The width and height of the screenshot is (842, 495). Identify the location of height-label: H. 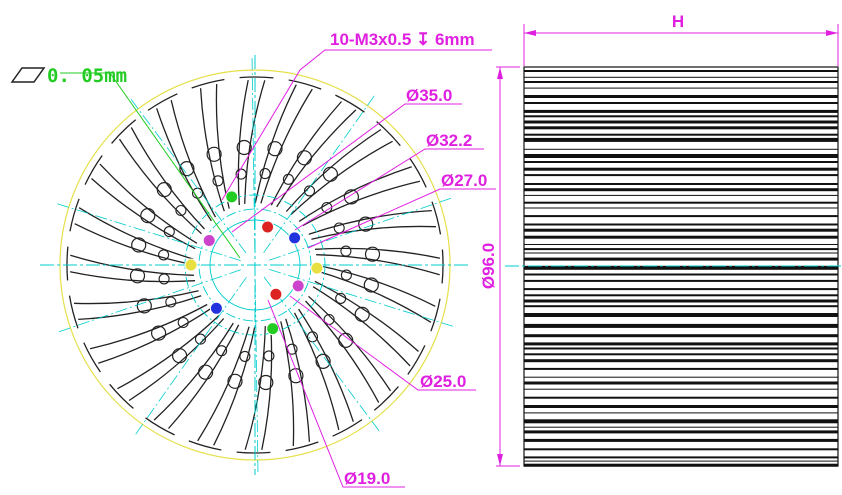
(678, 21).